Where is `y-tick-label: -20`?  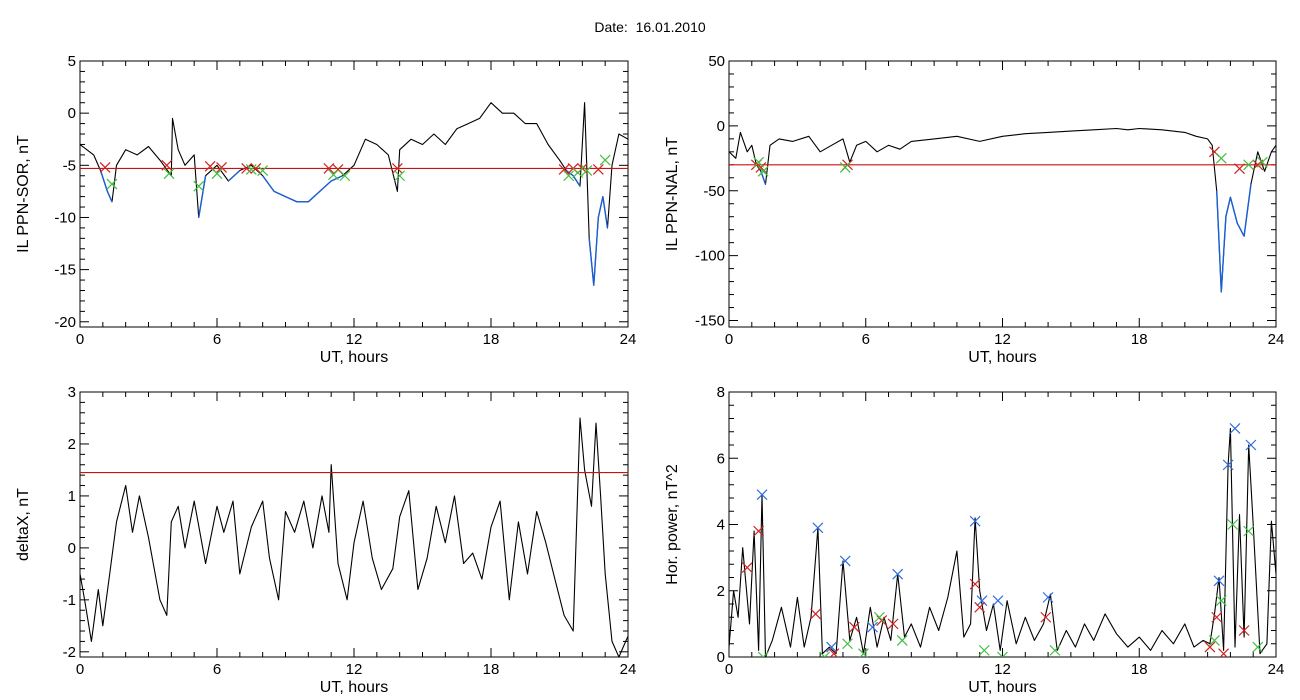
y-tick-label: -20 is located at coordinates (65, 322).